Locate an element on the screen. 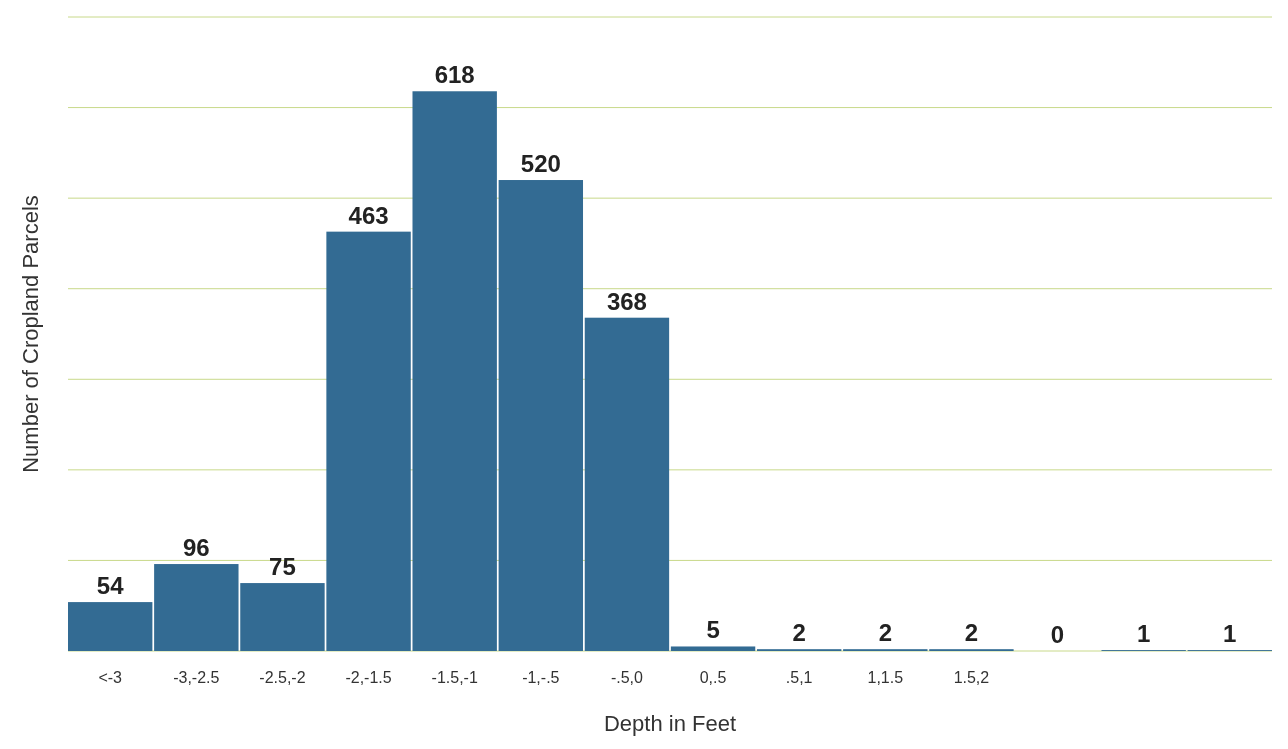 The image size is (1288, 749). x-tick-label: .5,1 is located at coordinates (799, 677).